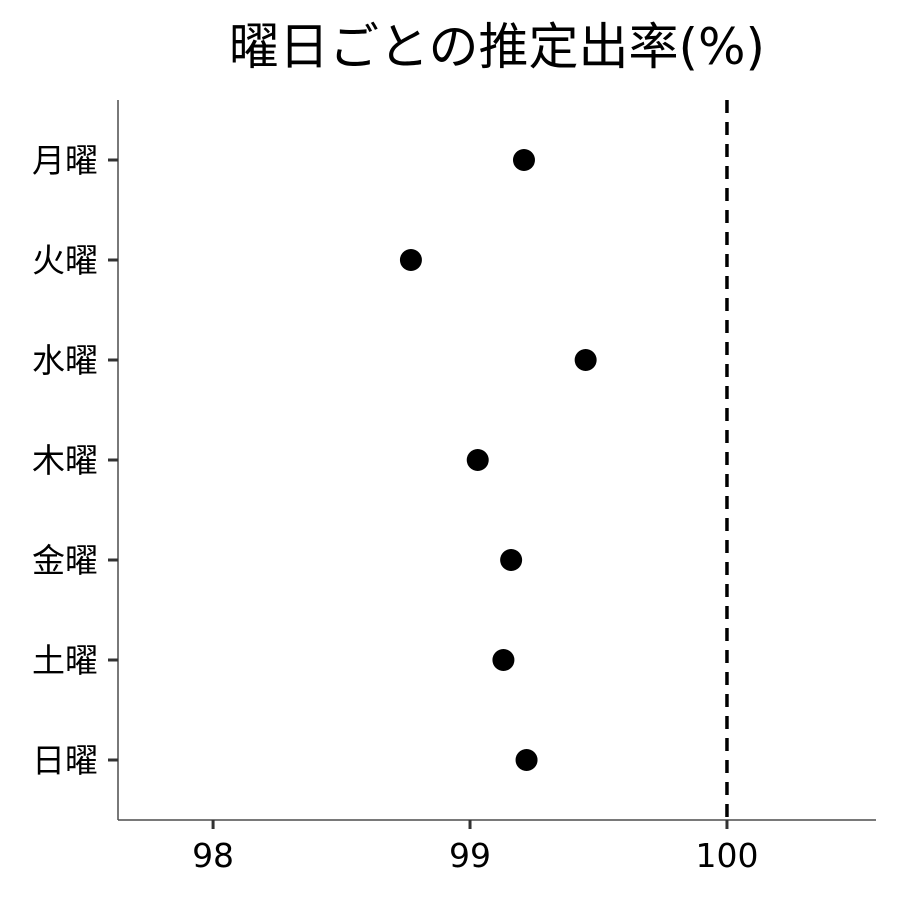 This screenshot has width=900, height=900. Describe the element at coordinates (65, 360) in the screenshot. I see `y-tick-label: 水曜` at that location.